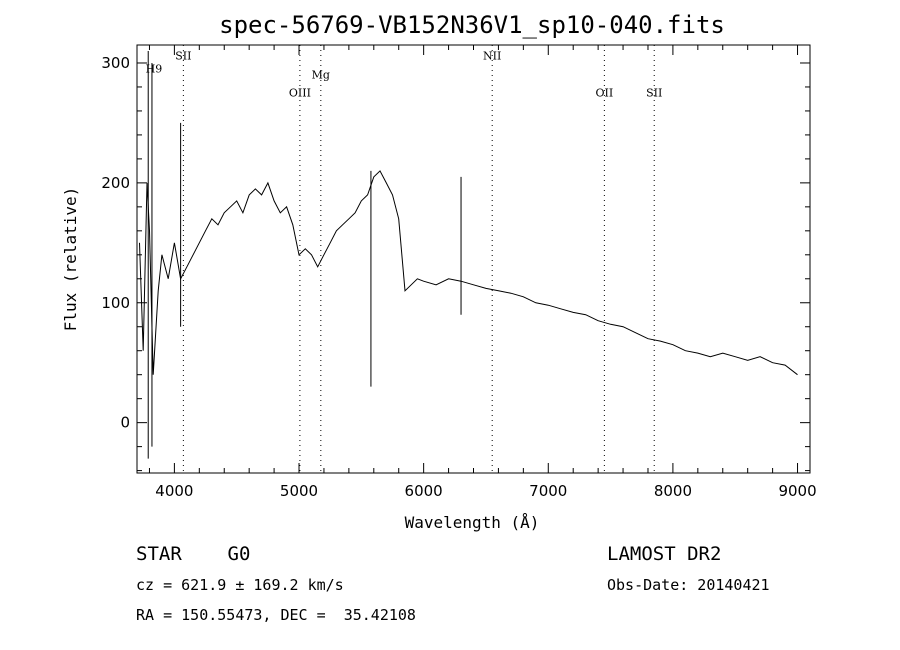 This screenshot has height=650, width=900. I want to click on y-tick-label: 100, so click(115, 303).